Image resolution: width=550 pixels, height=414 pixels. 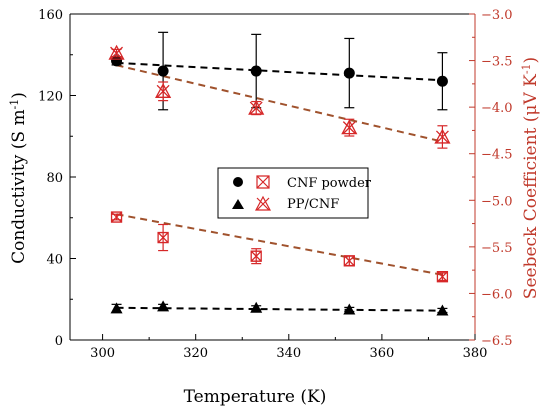 I want to click on right-axis-title-main: Seebeck Coefficient (μV K, so click(x=531, y=186).